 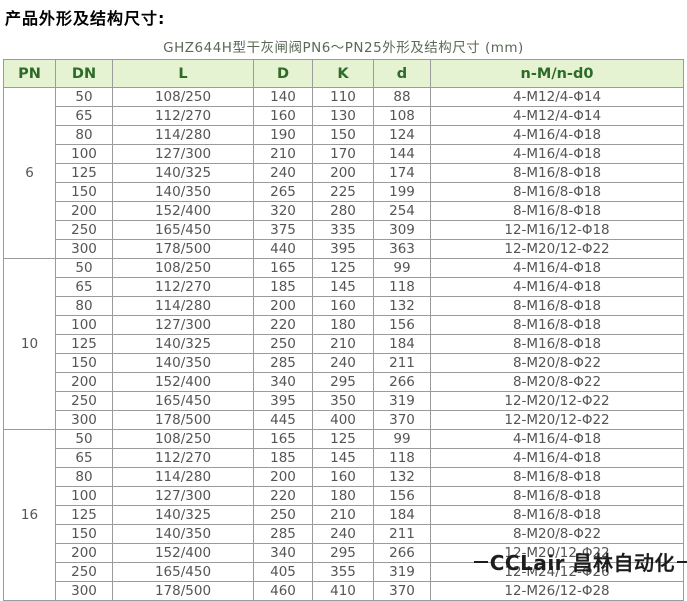 What do you see at coordinates (183, 268) in the screenshot?
I see `table-cell: 108/250` at bounding box center [183, 268].